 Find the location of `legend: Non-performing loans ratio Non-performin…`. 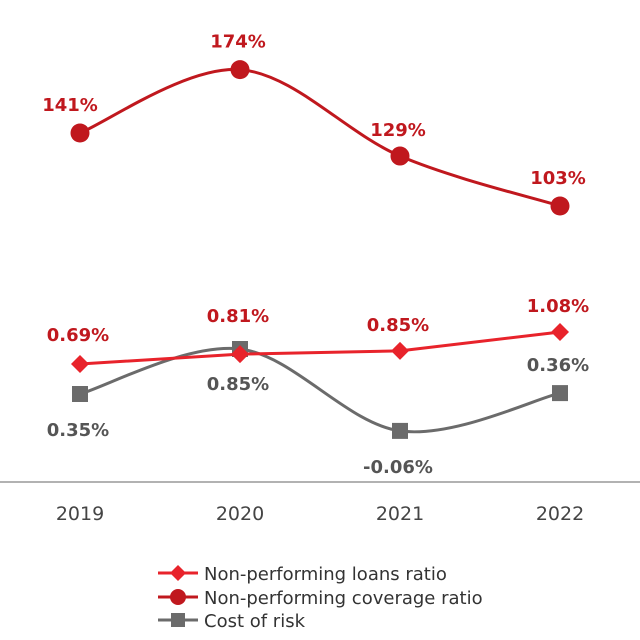

legend: Non-performing loans ratio Non-performin… is located at coordinates (320, 598).